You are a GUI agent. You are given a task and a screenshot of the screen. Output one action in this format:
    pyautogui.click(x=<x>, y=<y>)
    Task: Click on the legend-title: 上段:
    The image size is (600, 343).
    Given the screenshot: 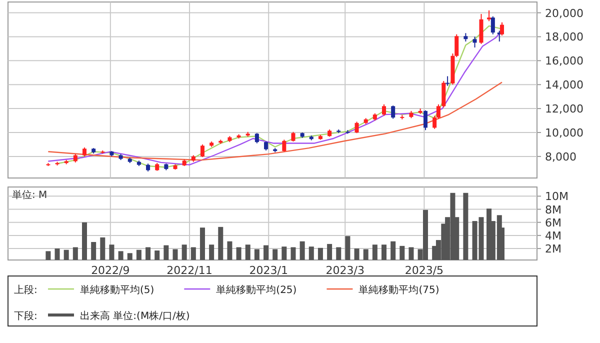 What is the action you would take?
    pyautogui.click(x=26, y=290)
    